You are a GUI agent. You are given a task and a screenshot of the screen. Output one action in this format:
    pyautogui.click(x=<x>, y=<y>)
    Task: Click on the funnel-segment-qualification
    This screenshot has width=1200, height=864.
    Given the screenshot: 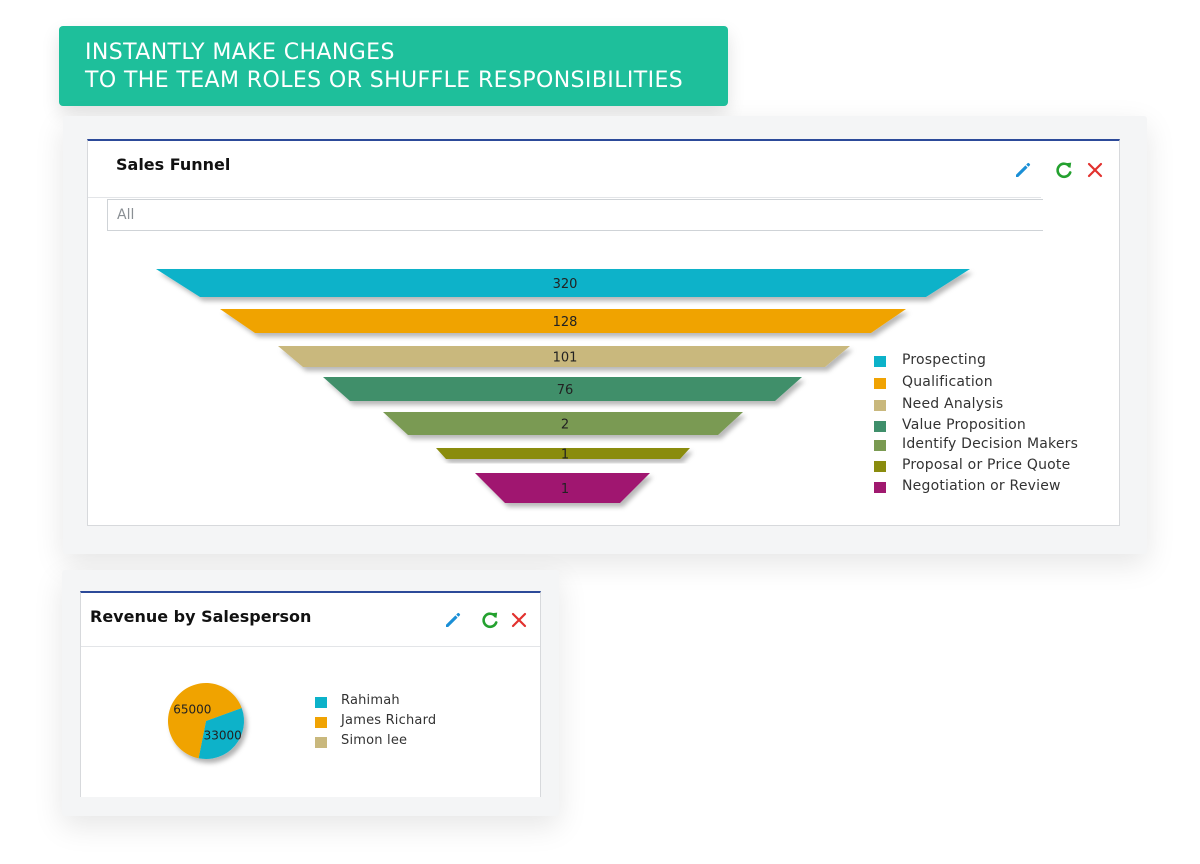 What is the action you would take?
    pyautogui.click(x=563, y=321)
    